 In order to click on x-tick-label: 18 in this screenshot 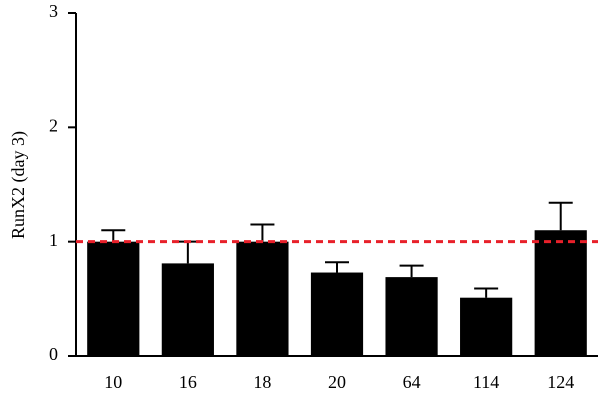, I will do `click(262, 382)`.